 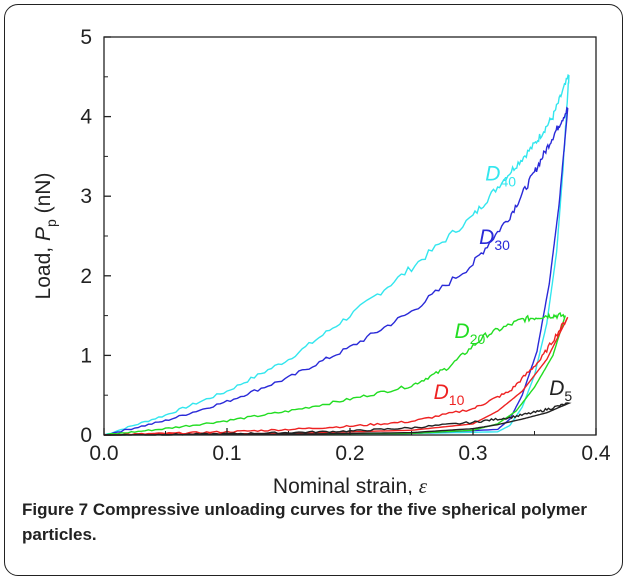 What do you see at coordinates (103, 453) in the screenshot?
I see `x-tick-label: 0.0` at bounding box center [103, 453].